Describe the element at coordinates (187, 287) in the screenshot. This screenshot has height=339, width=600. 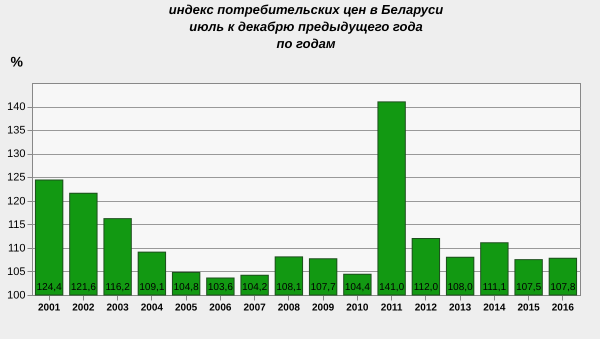
I see `data-label: 104,8` at that location.